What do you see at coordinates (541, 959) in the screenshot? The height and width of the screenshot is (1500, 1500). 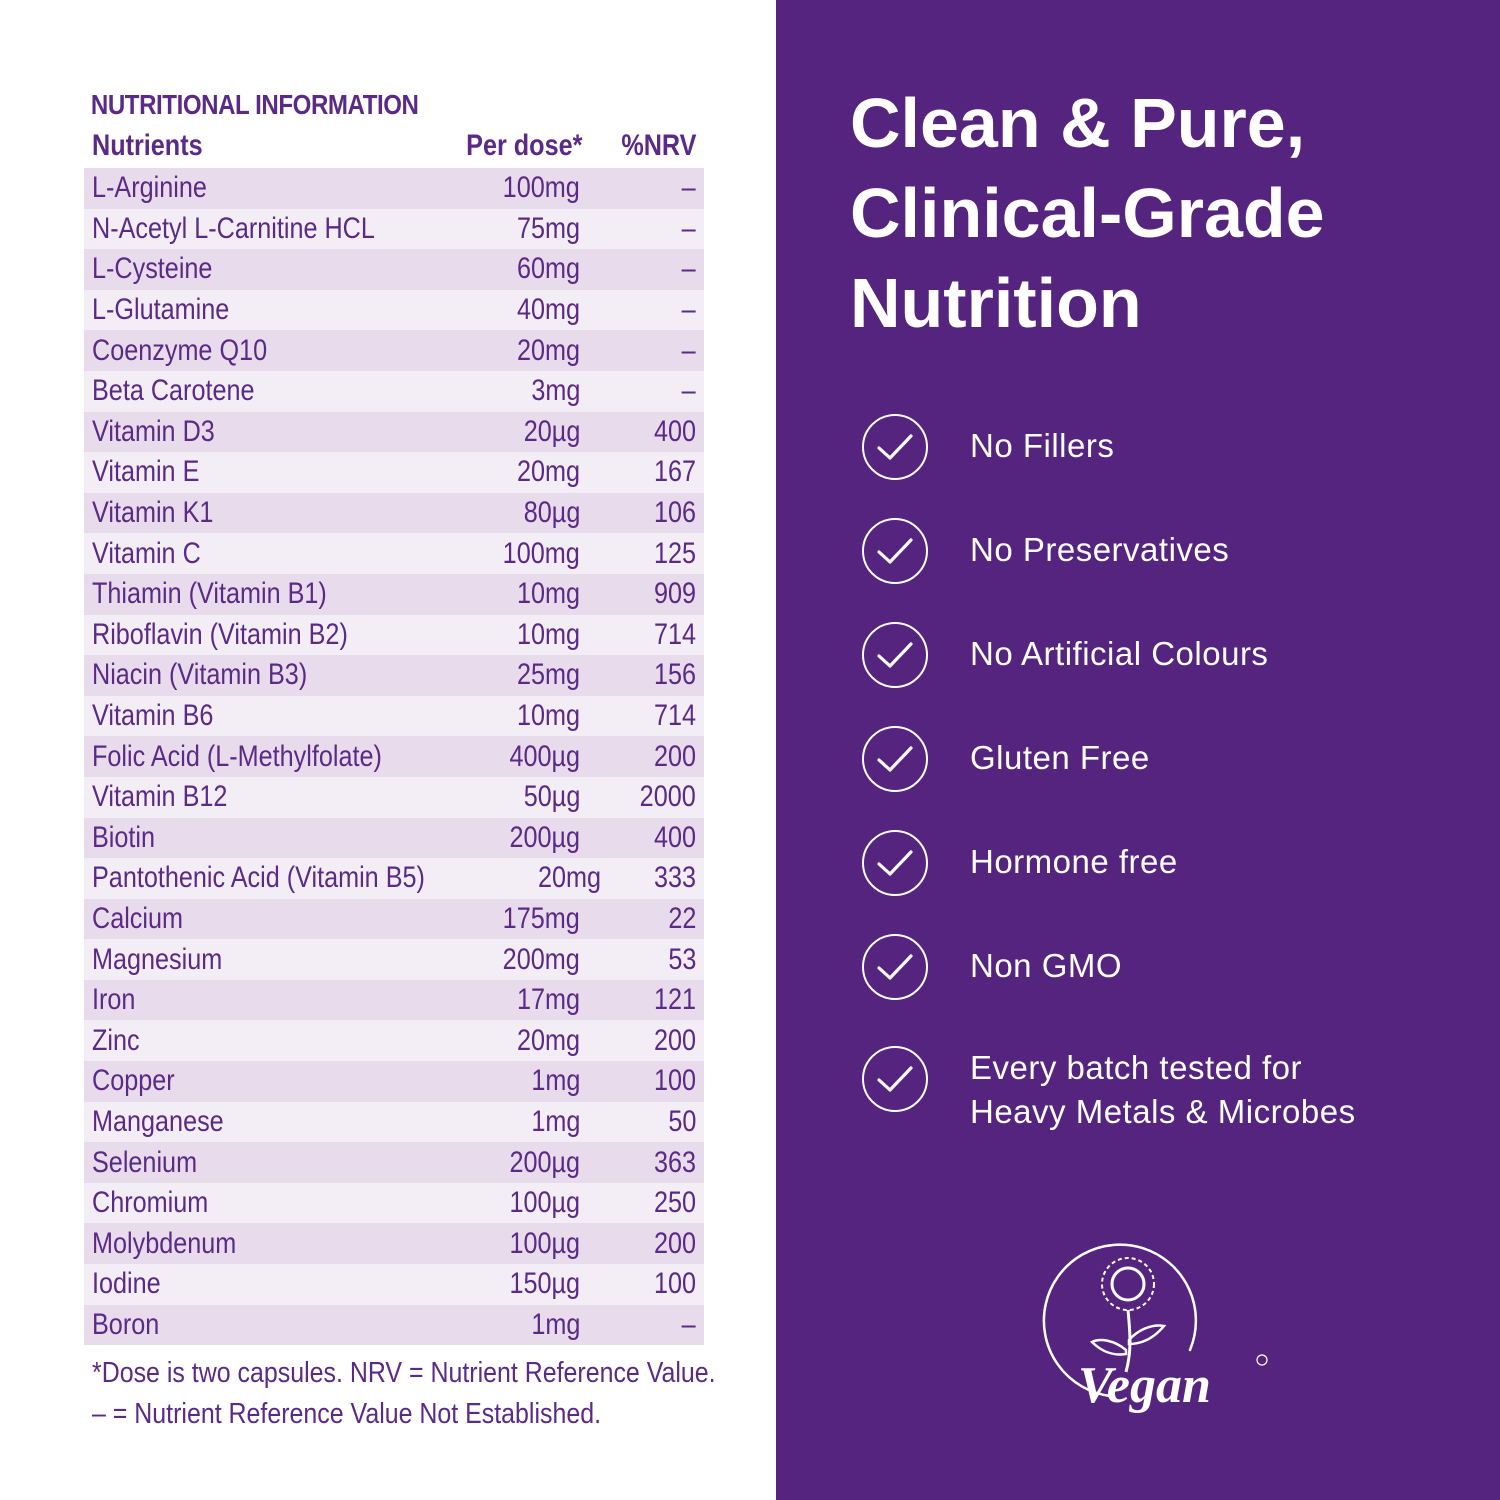 I see `nutrient-dose: 200mg` at bounding box center [541, 959].